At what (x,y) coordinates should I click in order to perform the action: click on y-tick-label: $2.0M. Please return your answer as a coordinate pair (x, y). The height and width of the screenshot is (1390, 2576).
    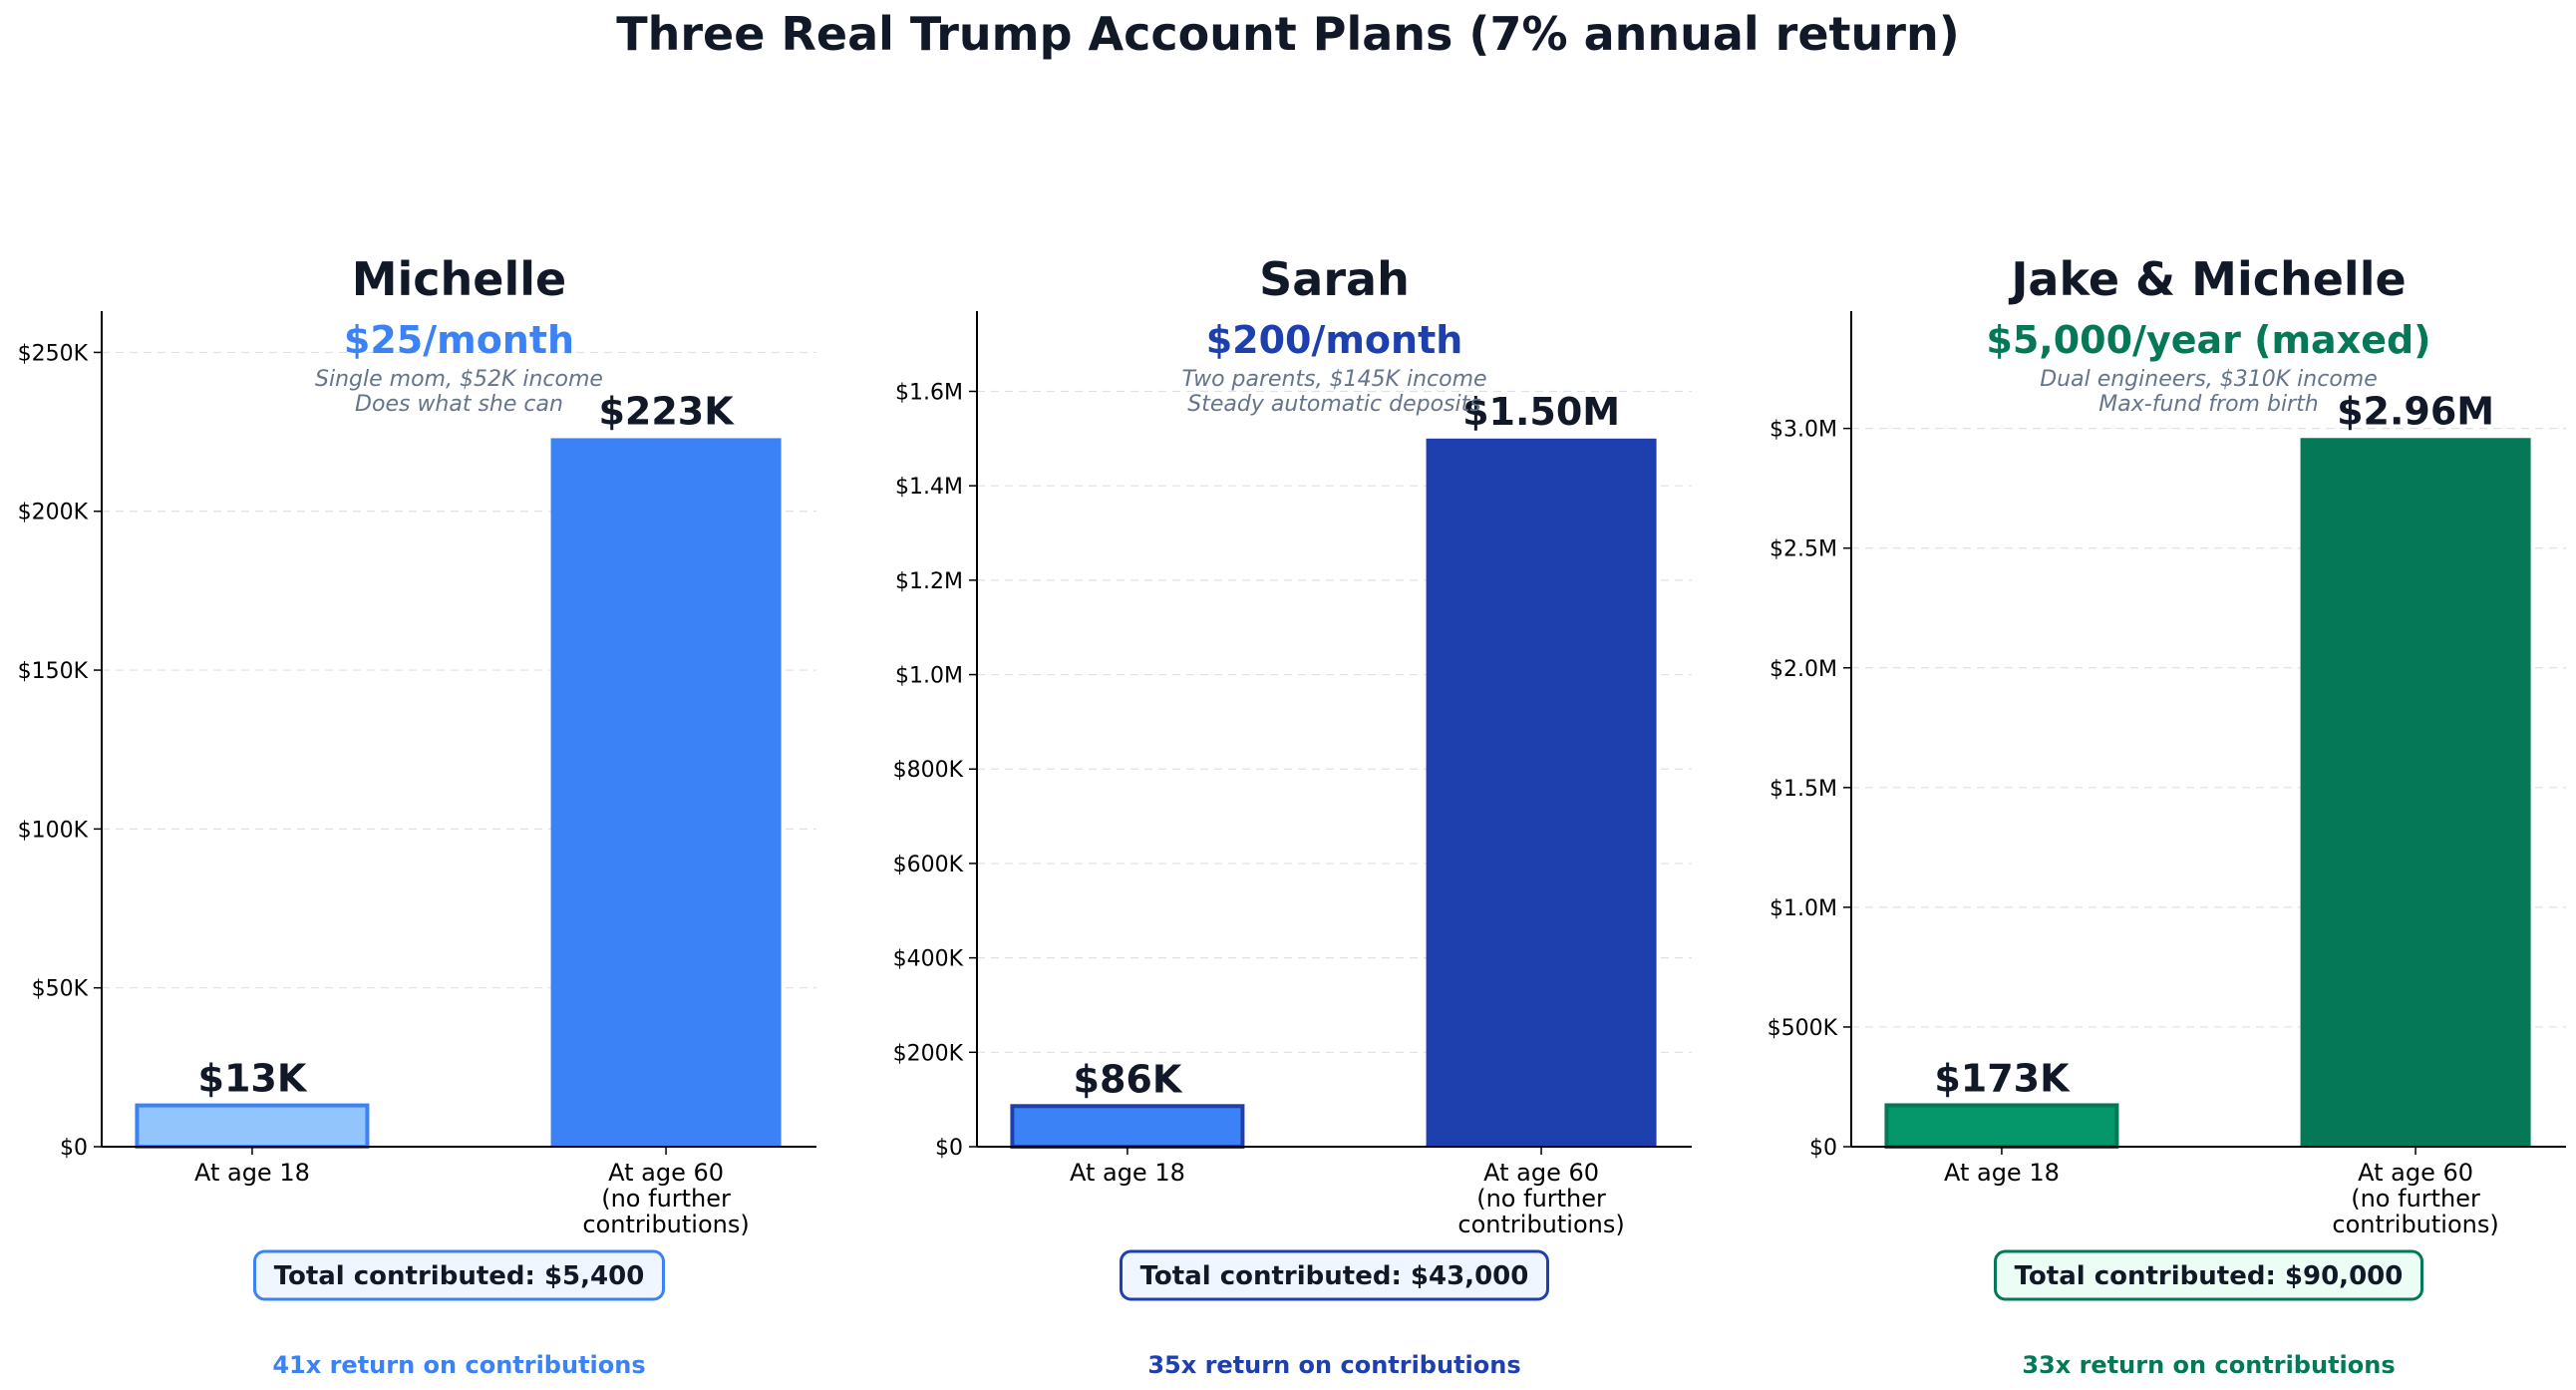
    Looking at the image, I should click on (1803, 669).